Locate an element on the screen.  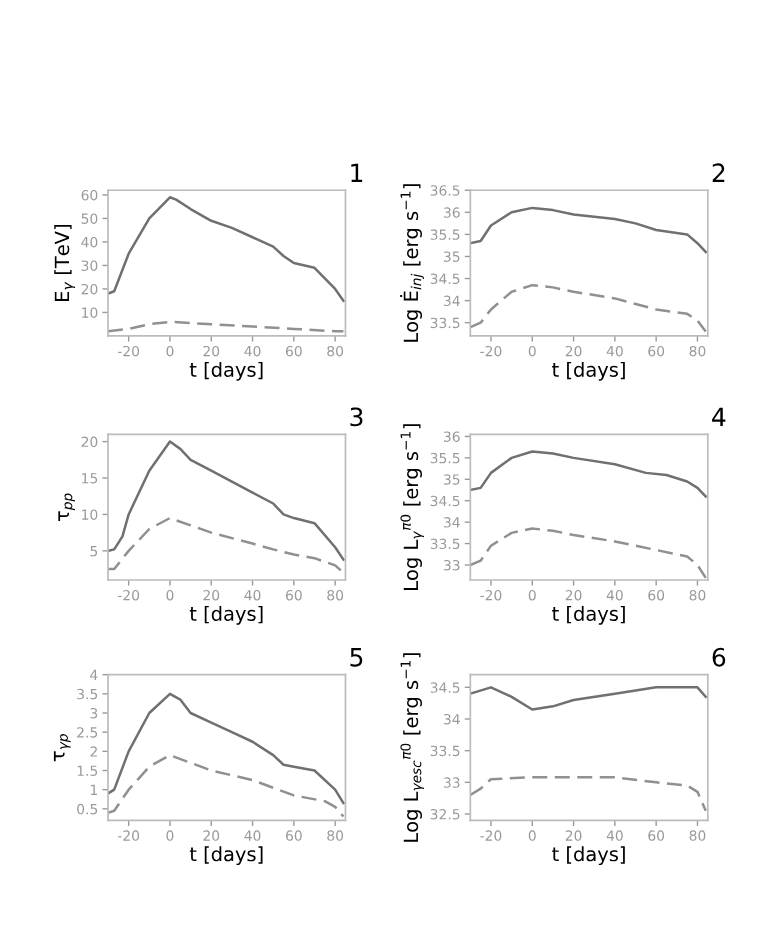
y-axis-title: τ$_{γp}$ is located at coordinates (62, 748).